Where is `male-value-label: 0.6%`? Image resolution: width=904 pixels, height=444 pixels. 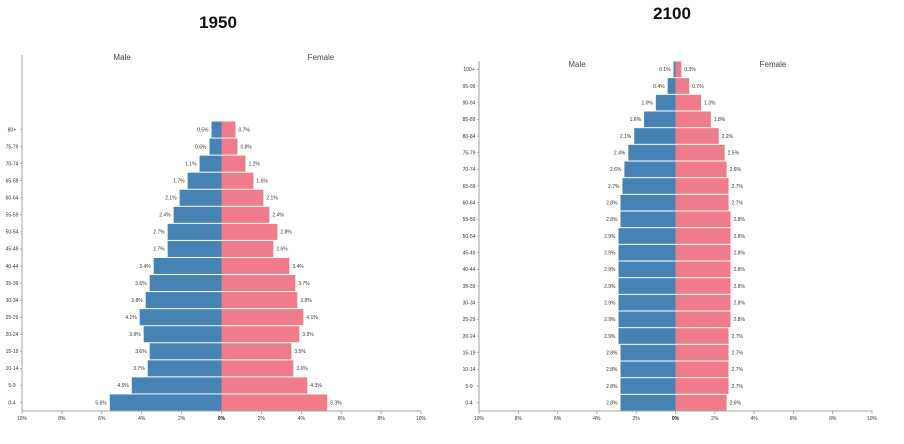 male-value-label: 0.6% is located at coordinates (201, 147).